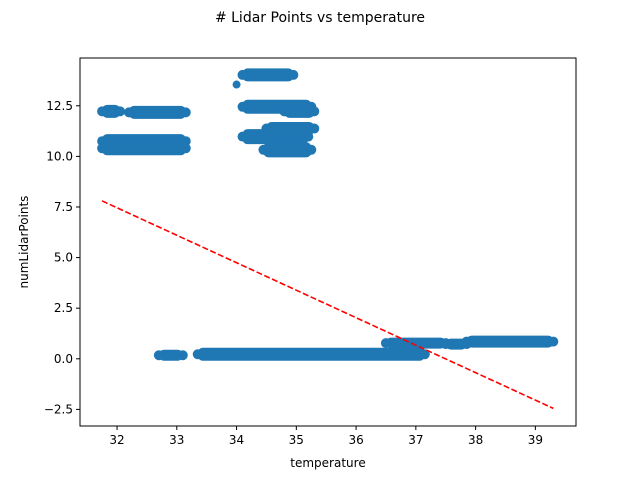 Image resolution: width=640 pixels, height=484 pixels. I want to click on x-tick-label: 36, so click(355, 440).